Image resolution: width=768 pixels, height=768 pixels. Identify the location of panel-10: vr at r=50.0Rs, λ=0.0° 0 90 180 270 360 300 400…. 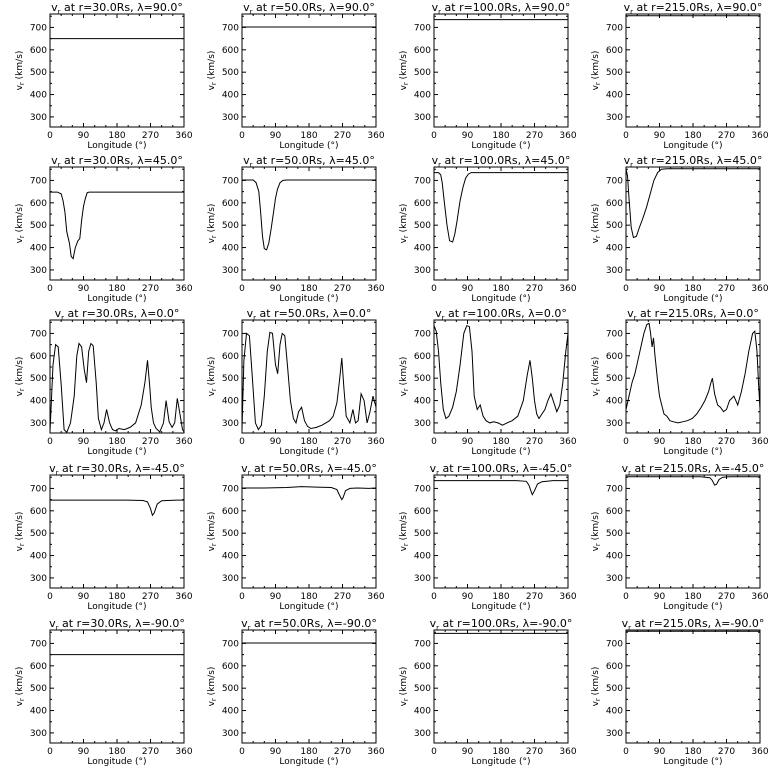
(296, 382).